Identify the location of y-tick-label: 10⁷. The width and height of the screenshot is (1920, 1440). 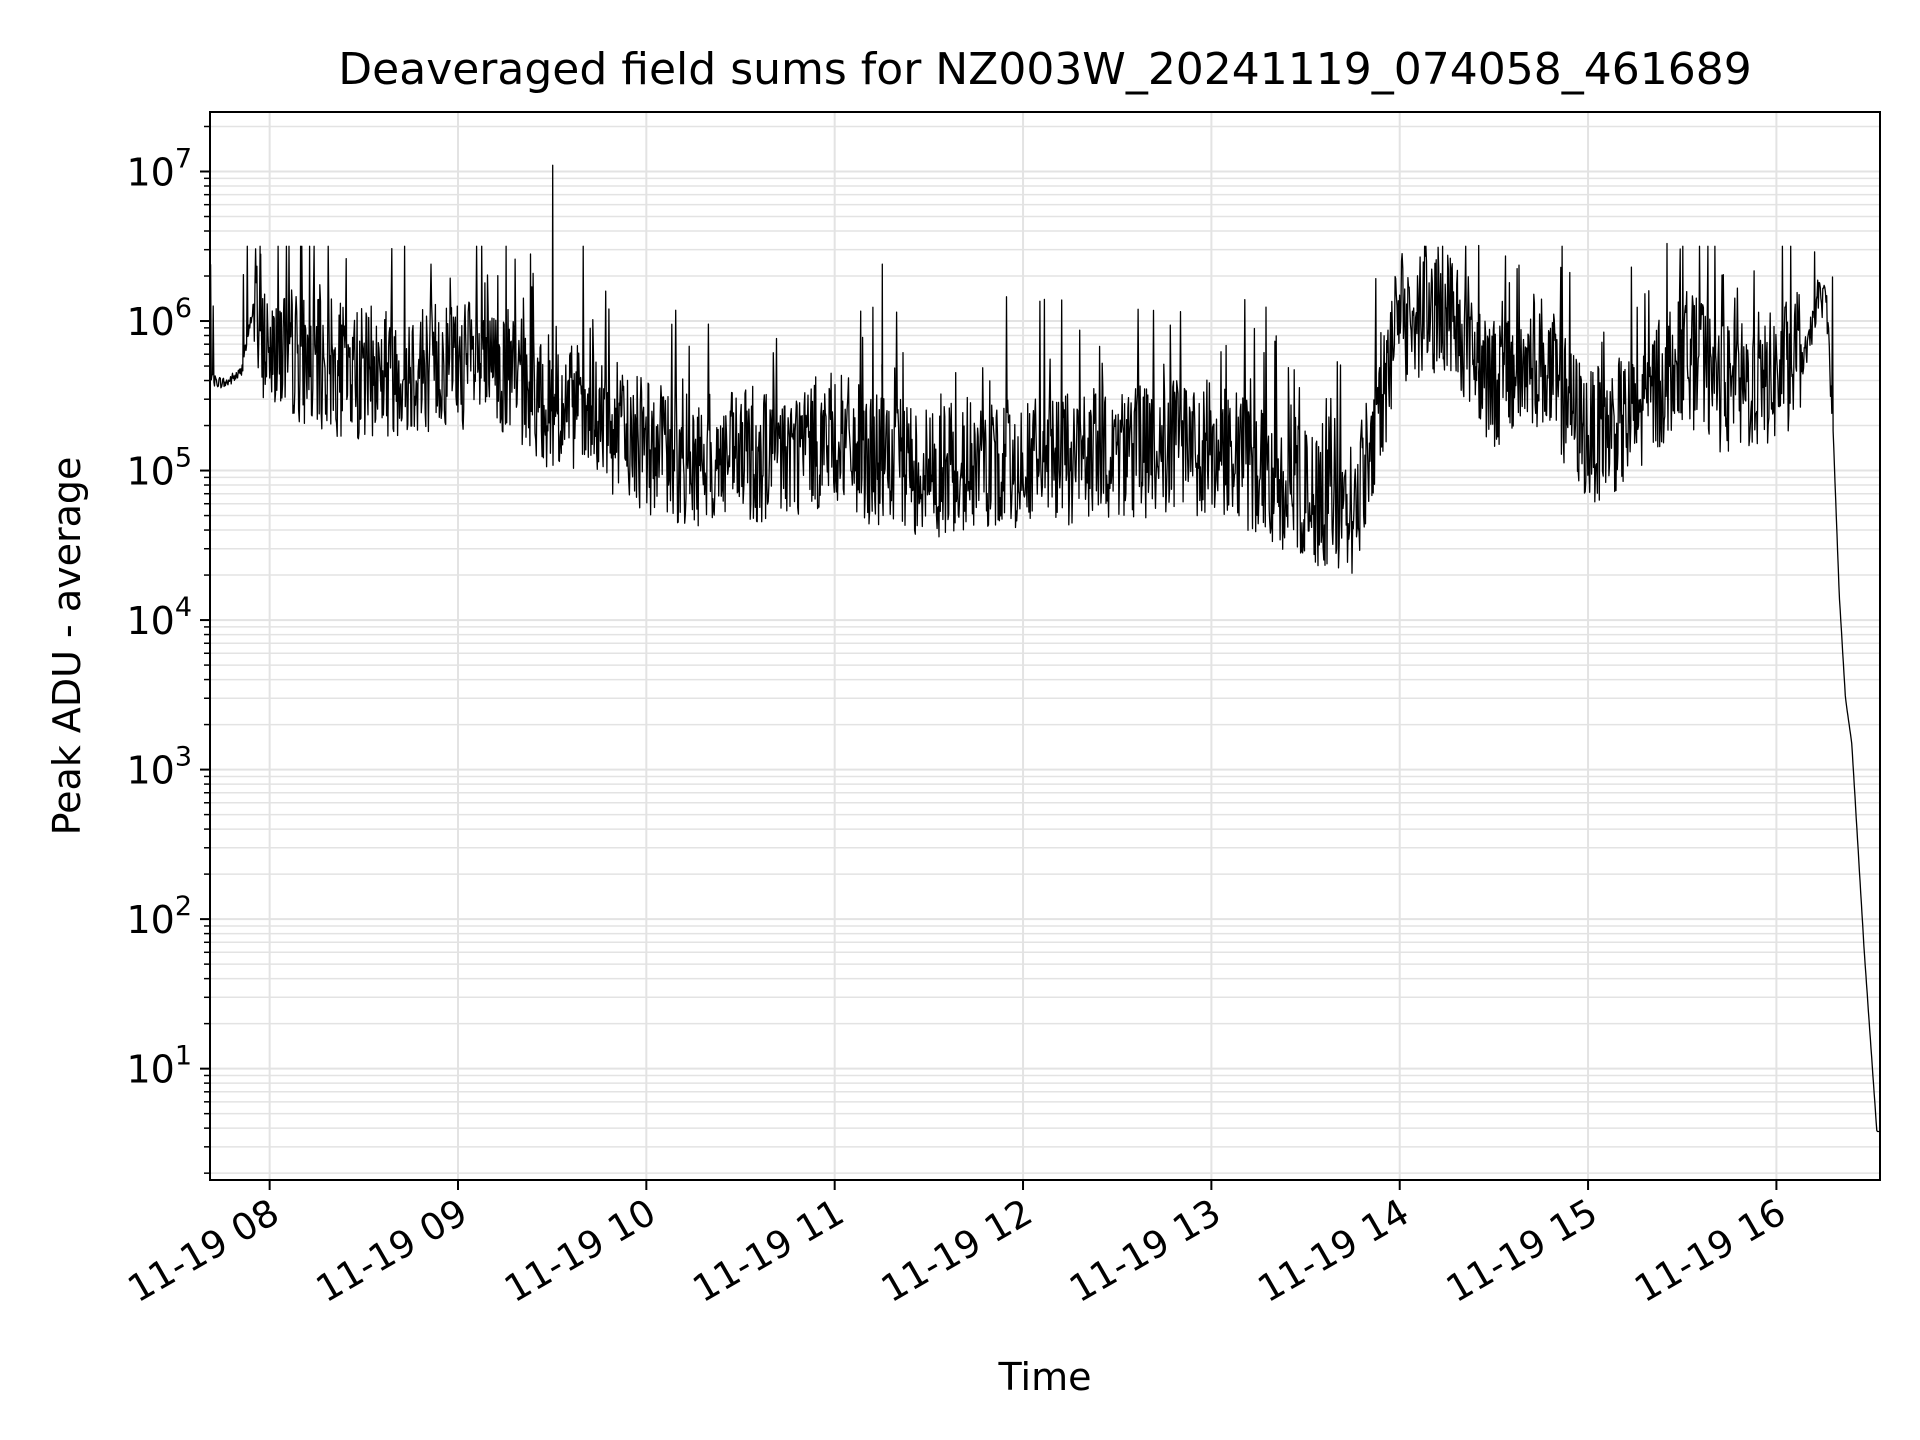
(159, 169).